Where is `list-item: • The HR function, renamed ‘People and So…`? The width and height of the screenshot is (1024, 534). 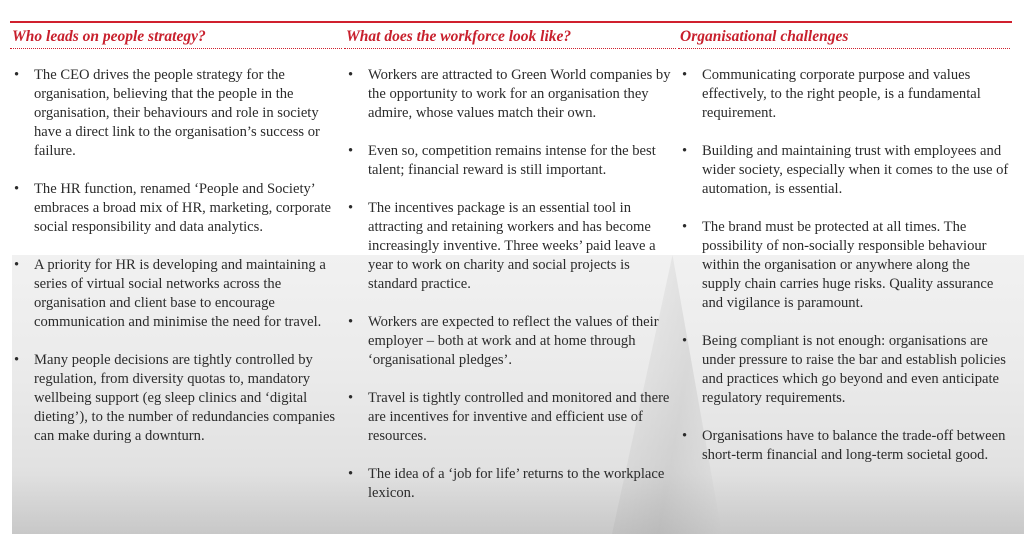
list-item: • The HR function, renamed ‘People and So… is located at coordinates (176, 208).